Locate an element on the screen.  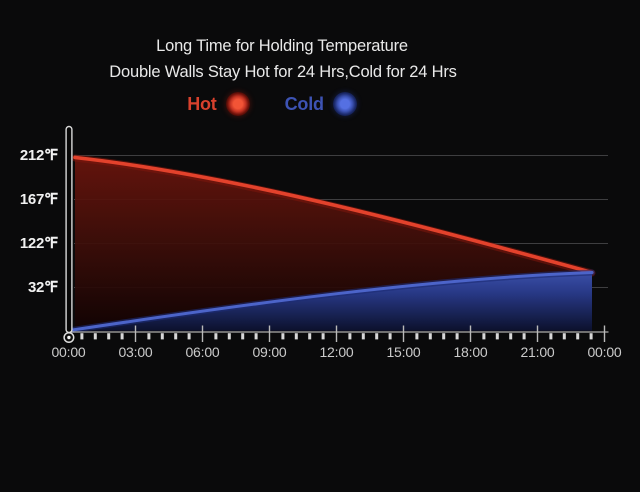
legend-cold-marker-icon is located at coordinates (344, 104).